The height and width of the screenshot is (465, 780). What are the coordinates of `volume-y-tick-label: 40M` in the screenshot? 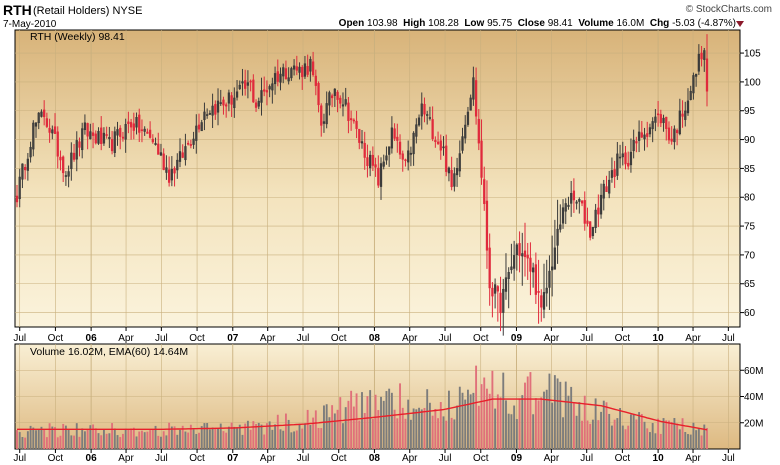 It's located at (753, 397).